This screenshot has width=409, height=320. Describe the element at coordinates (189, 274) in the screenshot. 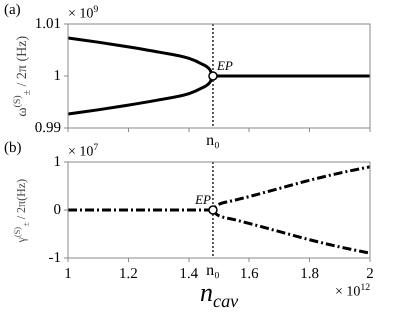

I see `x-tick-label: 1.4` at that location.